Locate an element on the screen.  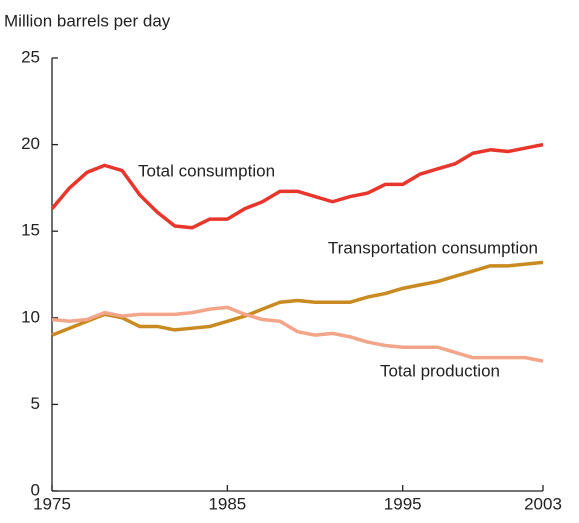
y-tick-label: 0 is located at coordinates (35, 489).